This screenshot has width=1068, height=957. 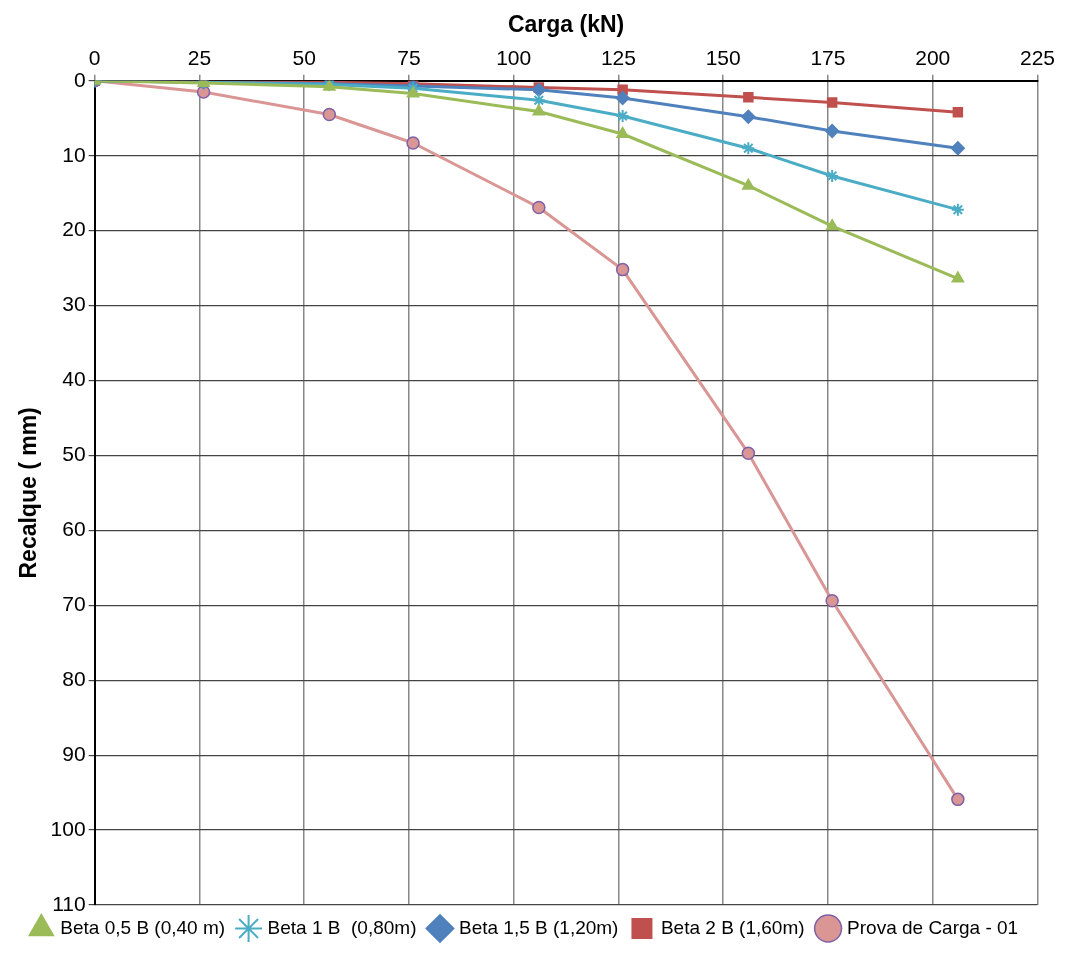 I want to click on y-axis-title: Recalque ( mm), so click(x=28, y=493).